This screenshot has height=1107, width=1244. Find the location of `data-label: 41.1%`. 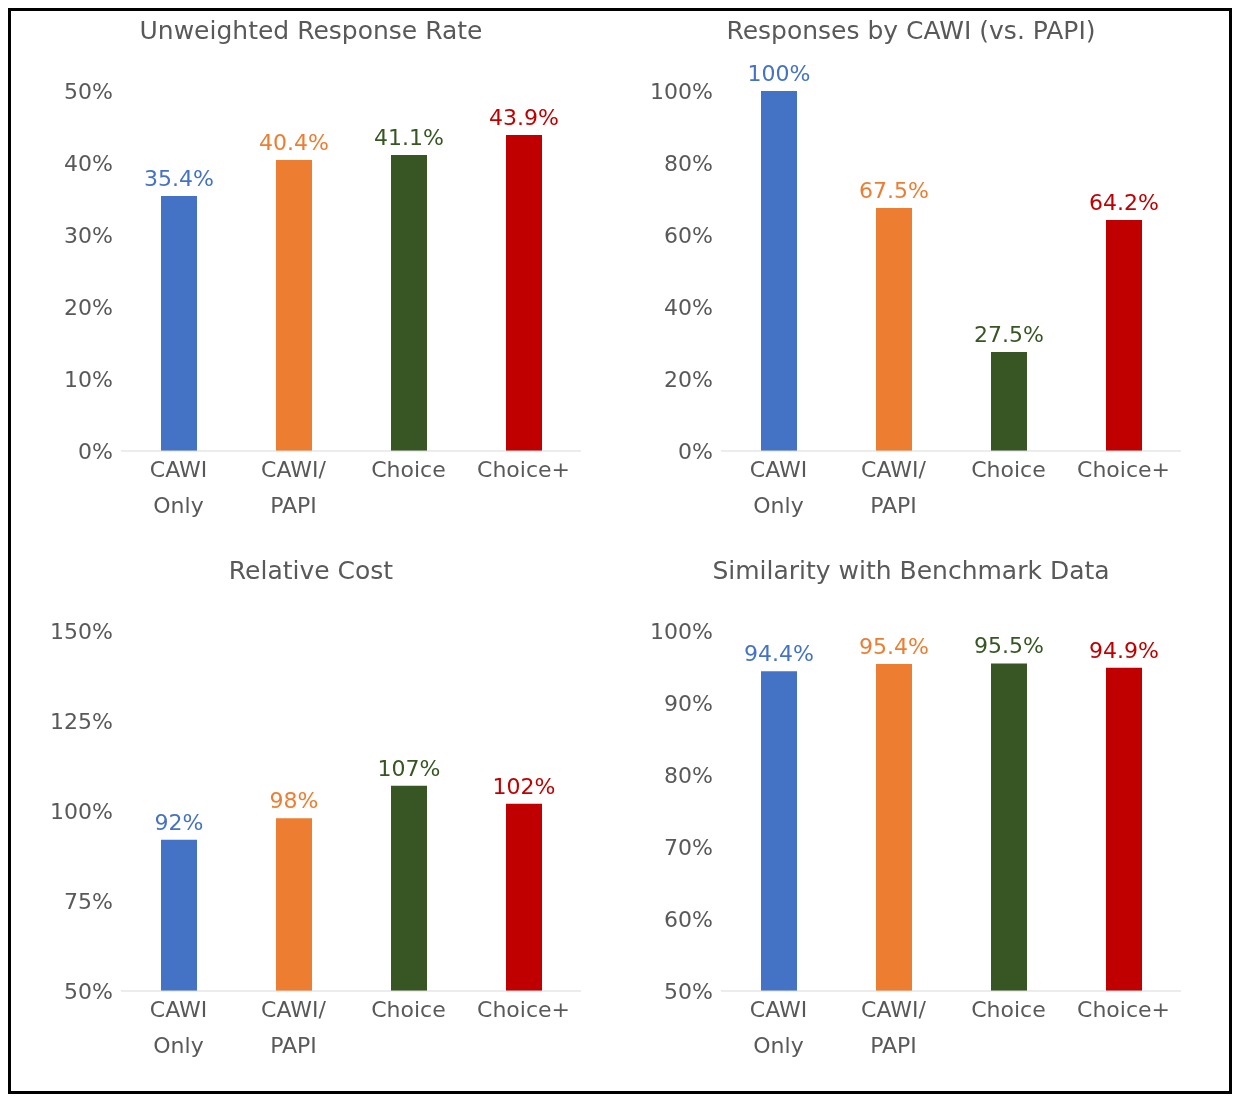

data-label: 41.1% is located at coordinates (409, 138).